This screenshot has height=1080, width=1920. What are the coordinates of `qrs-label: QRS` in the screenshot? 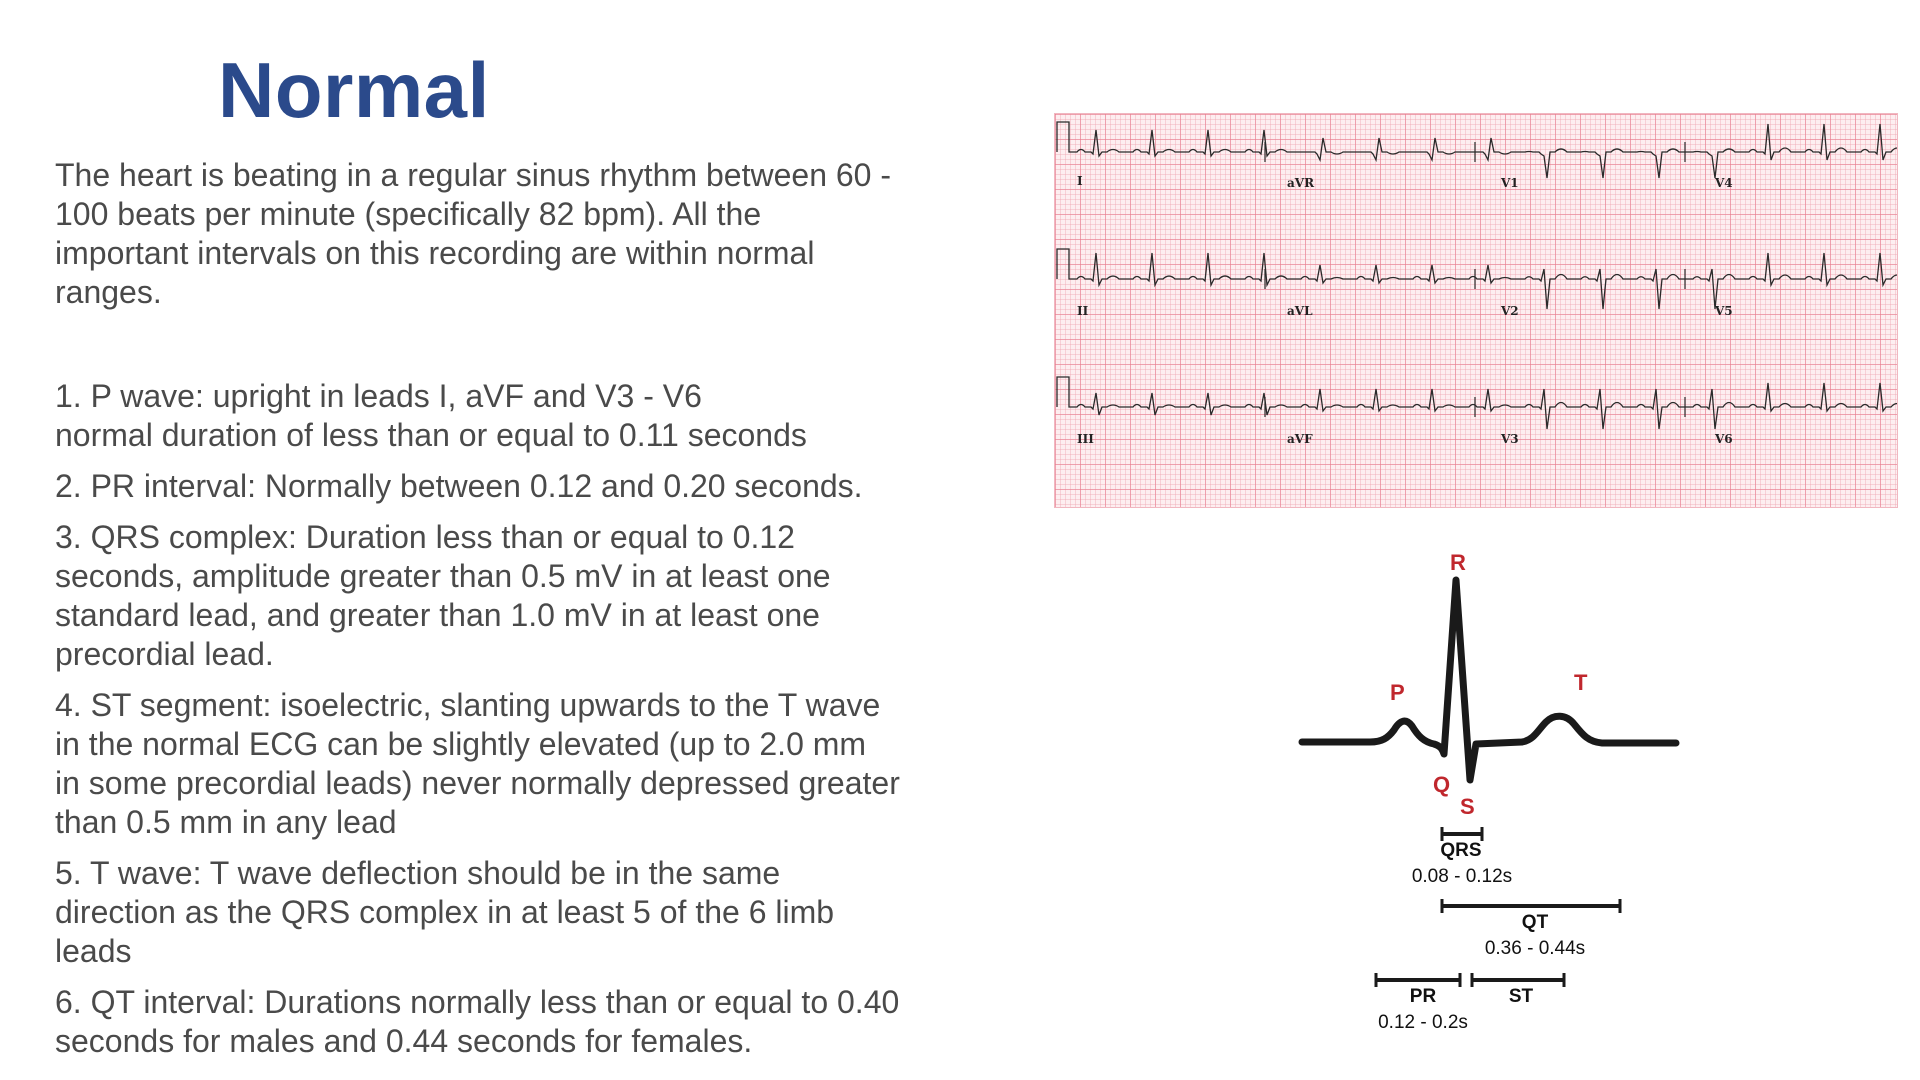 It's located at (1461, 850).